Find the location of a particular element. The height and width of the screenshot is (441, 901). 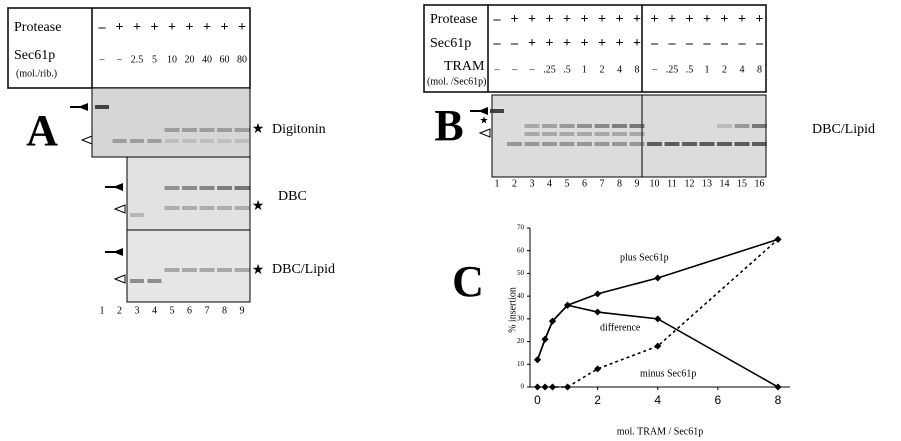

lane-number: 5 is located at coordinates (567, 183).